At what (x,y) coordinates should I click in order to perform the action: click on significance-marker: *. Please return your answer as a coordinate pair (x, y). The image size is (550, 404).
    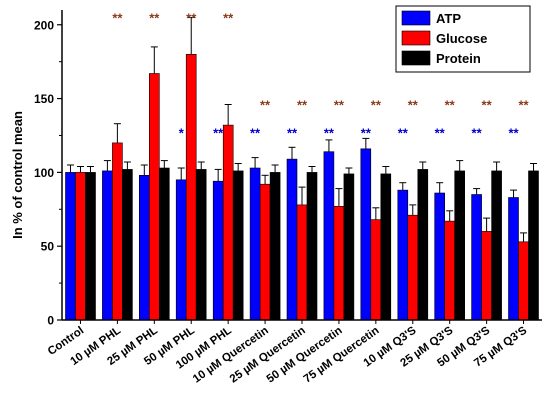
    Looking at the image, I should click on (182, 133).